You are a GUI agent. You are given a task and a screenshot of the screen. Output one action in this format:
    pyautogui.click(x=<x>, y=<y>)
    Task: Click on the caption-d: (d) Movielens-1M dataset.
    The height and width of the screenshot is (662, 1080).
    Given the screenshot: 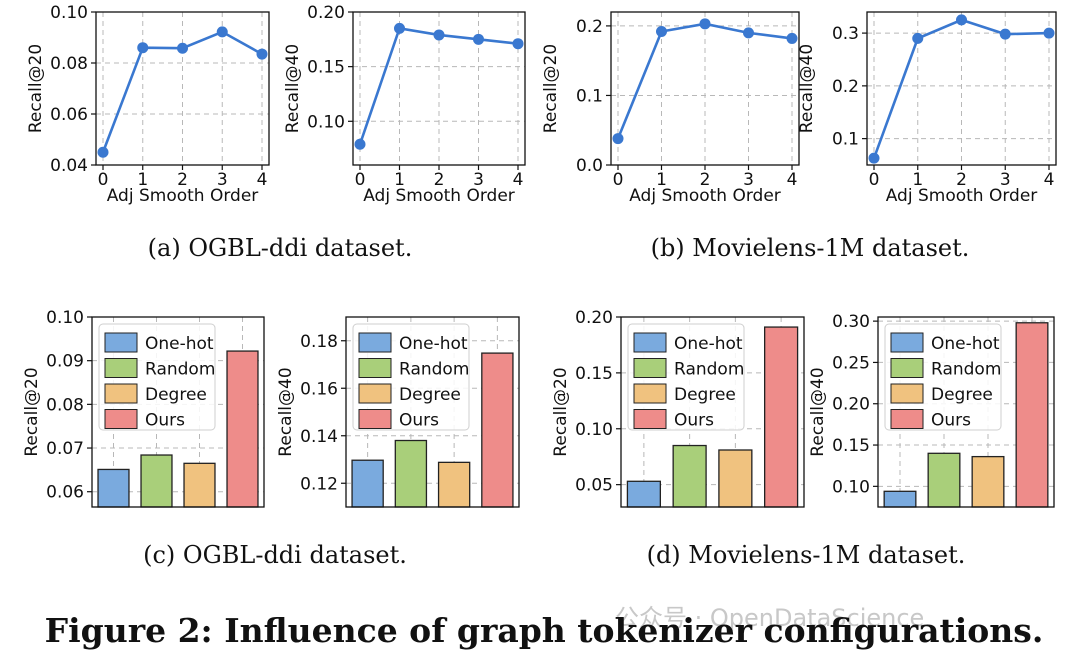 What is the action you would take?
    pyautogui.click(x=806, y=555)
    